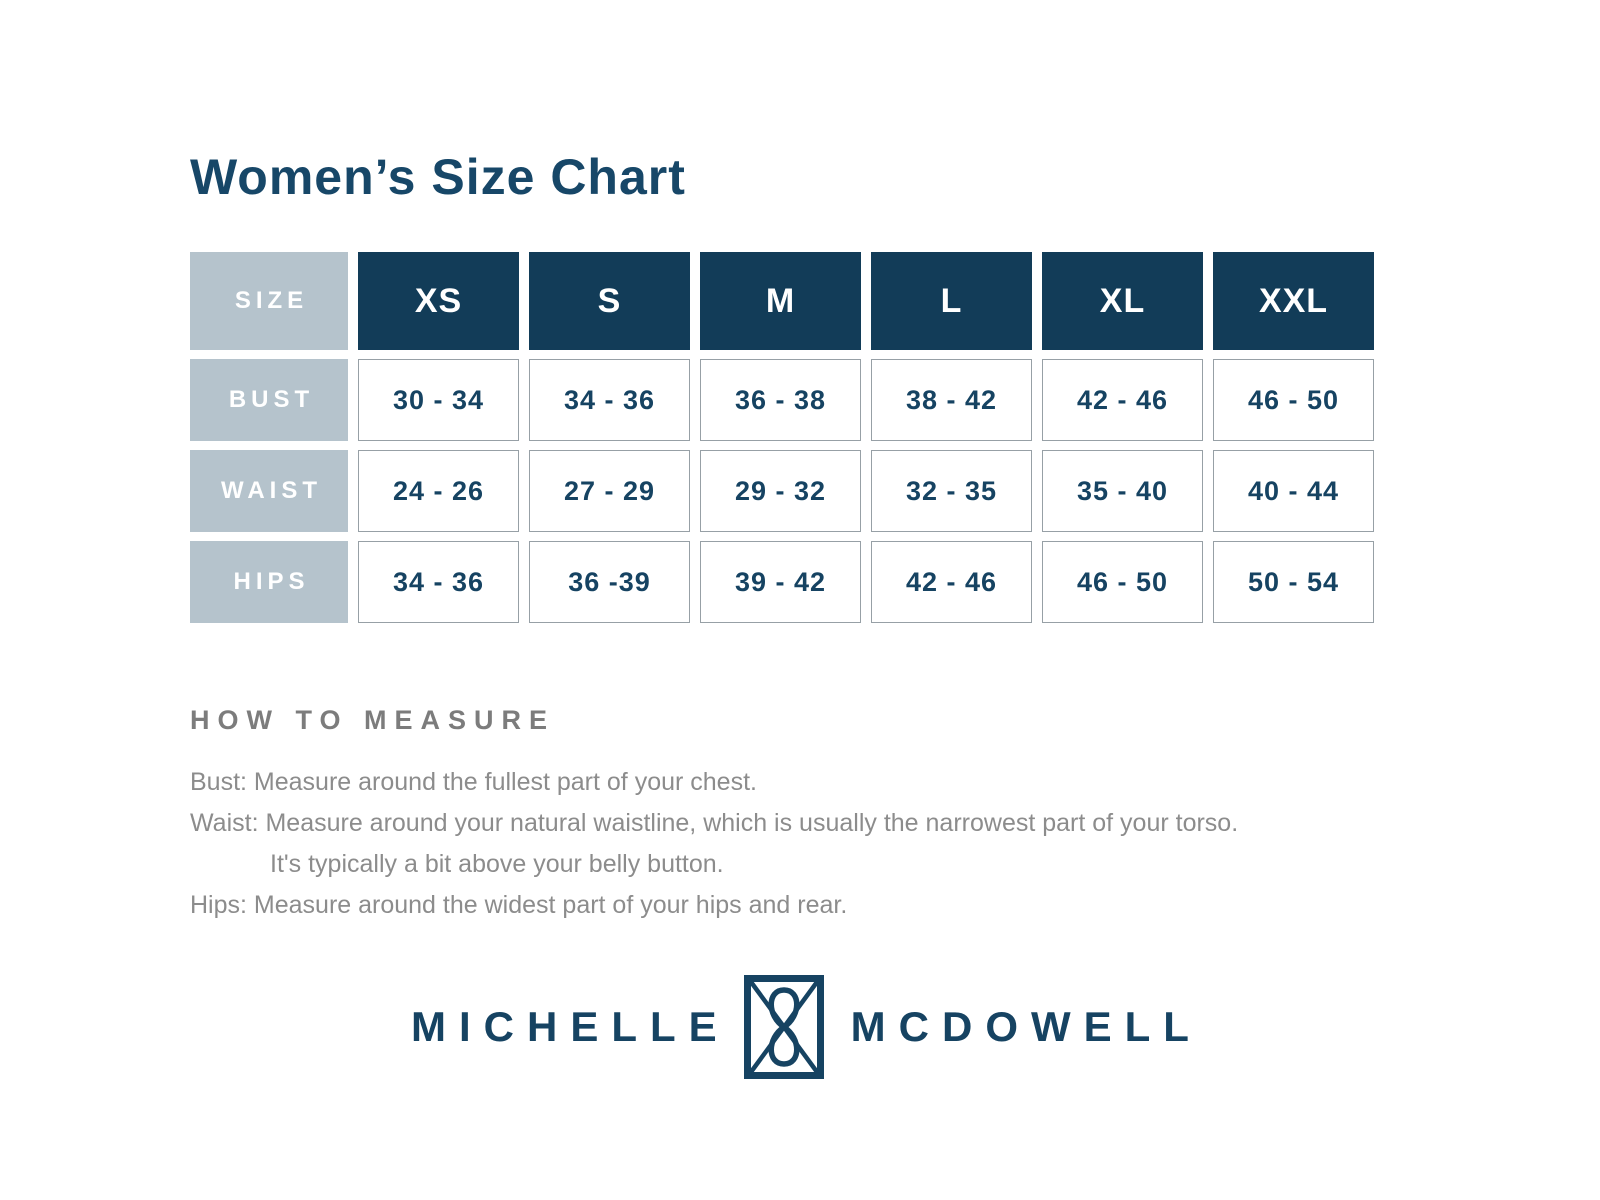  I want to click on waist-xl-cell: 35 - 40, so click(1122, 491).